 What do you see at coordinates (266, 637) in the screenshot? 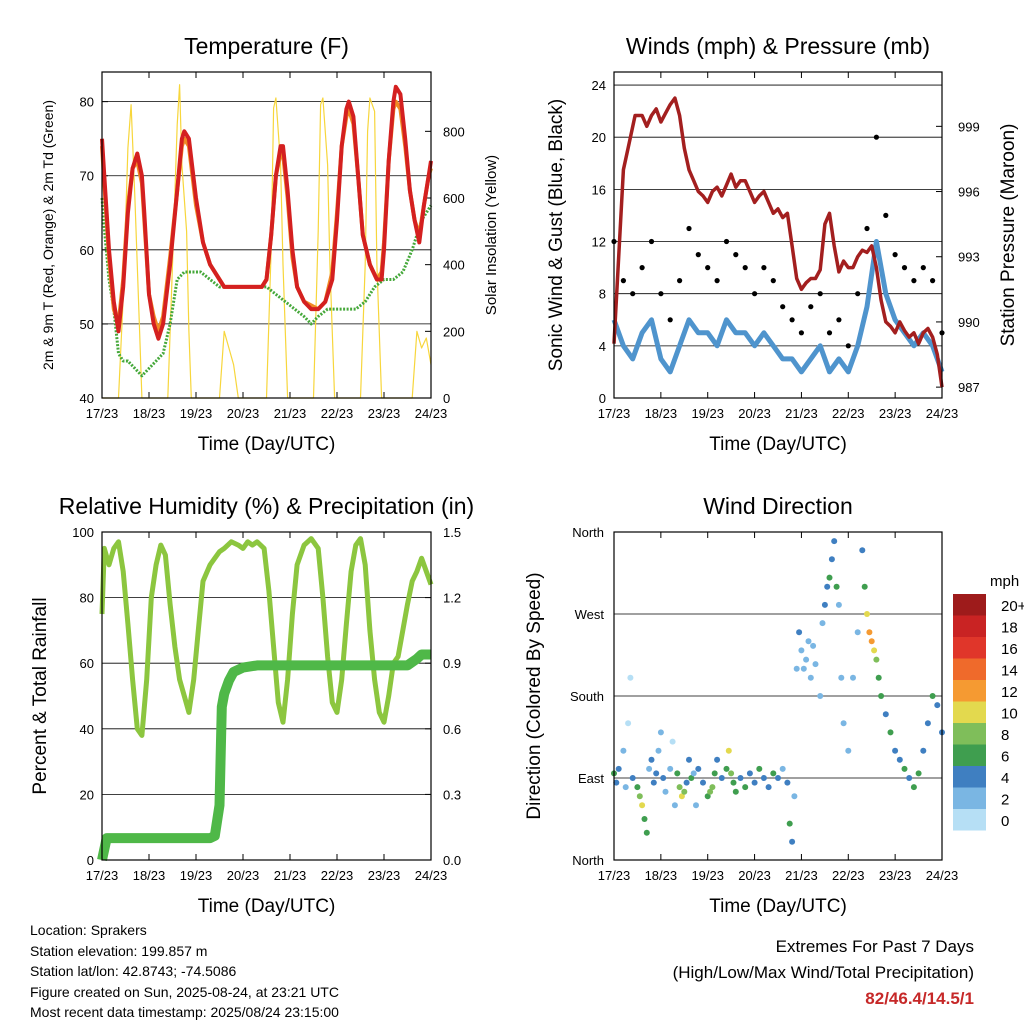
I see `series-line-relative-humidity` at bounding box center [266, 637].